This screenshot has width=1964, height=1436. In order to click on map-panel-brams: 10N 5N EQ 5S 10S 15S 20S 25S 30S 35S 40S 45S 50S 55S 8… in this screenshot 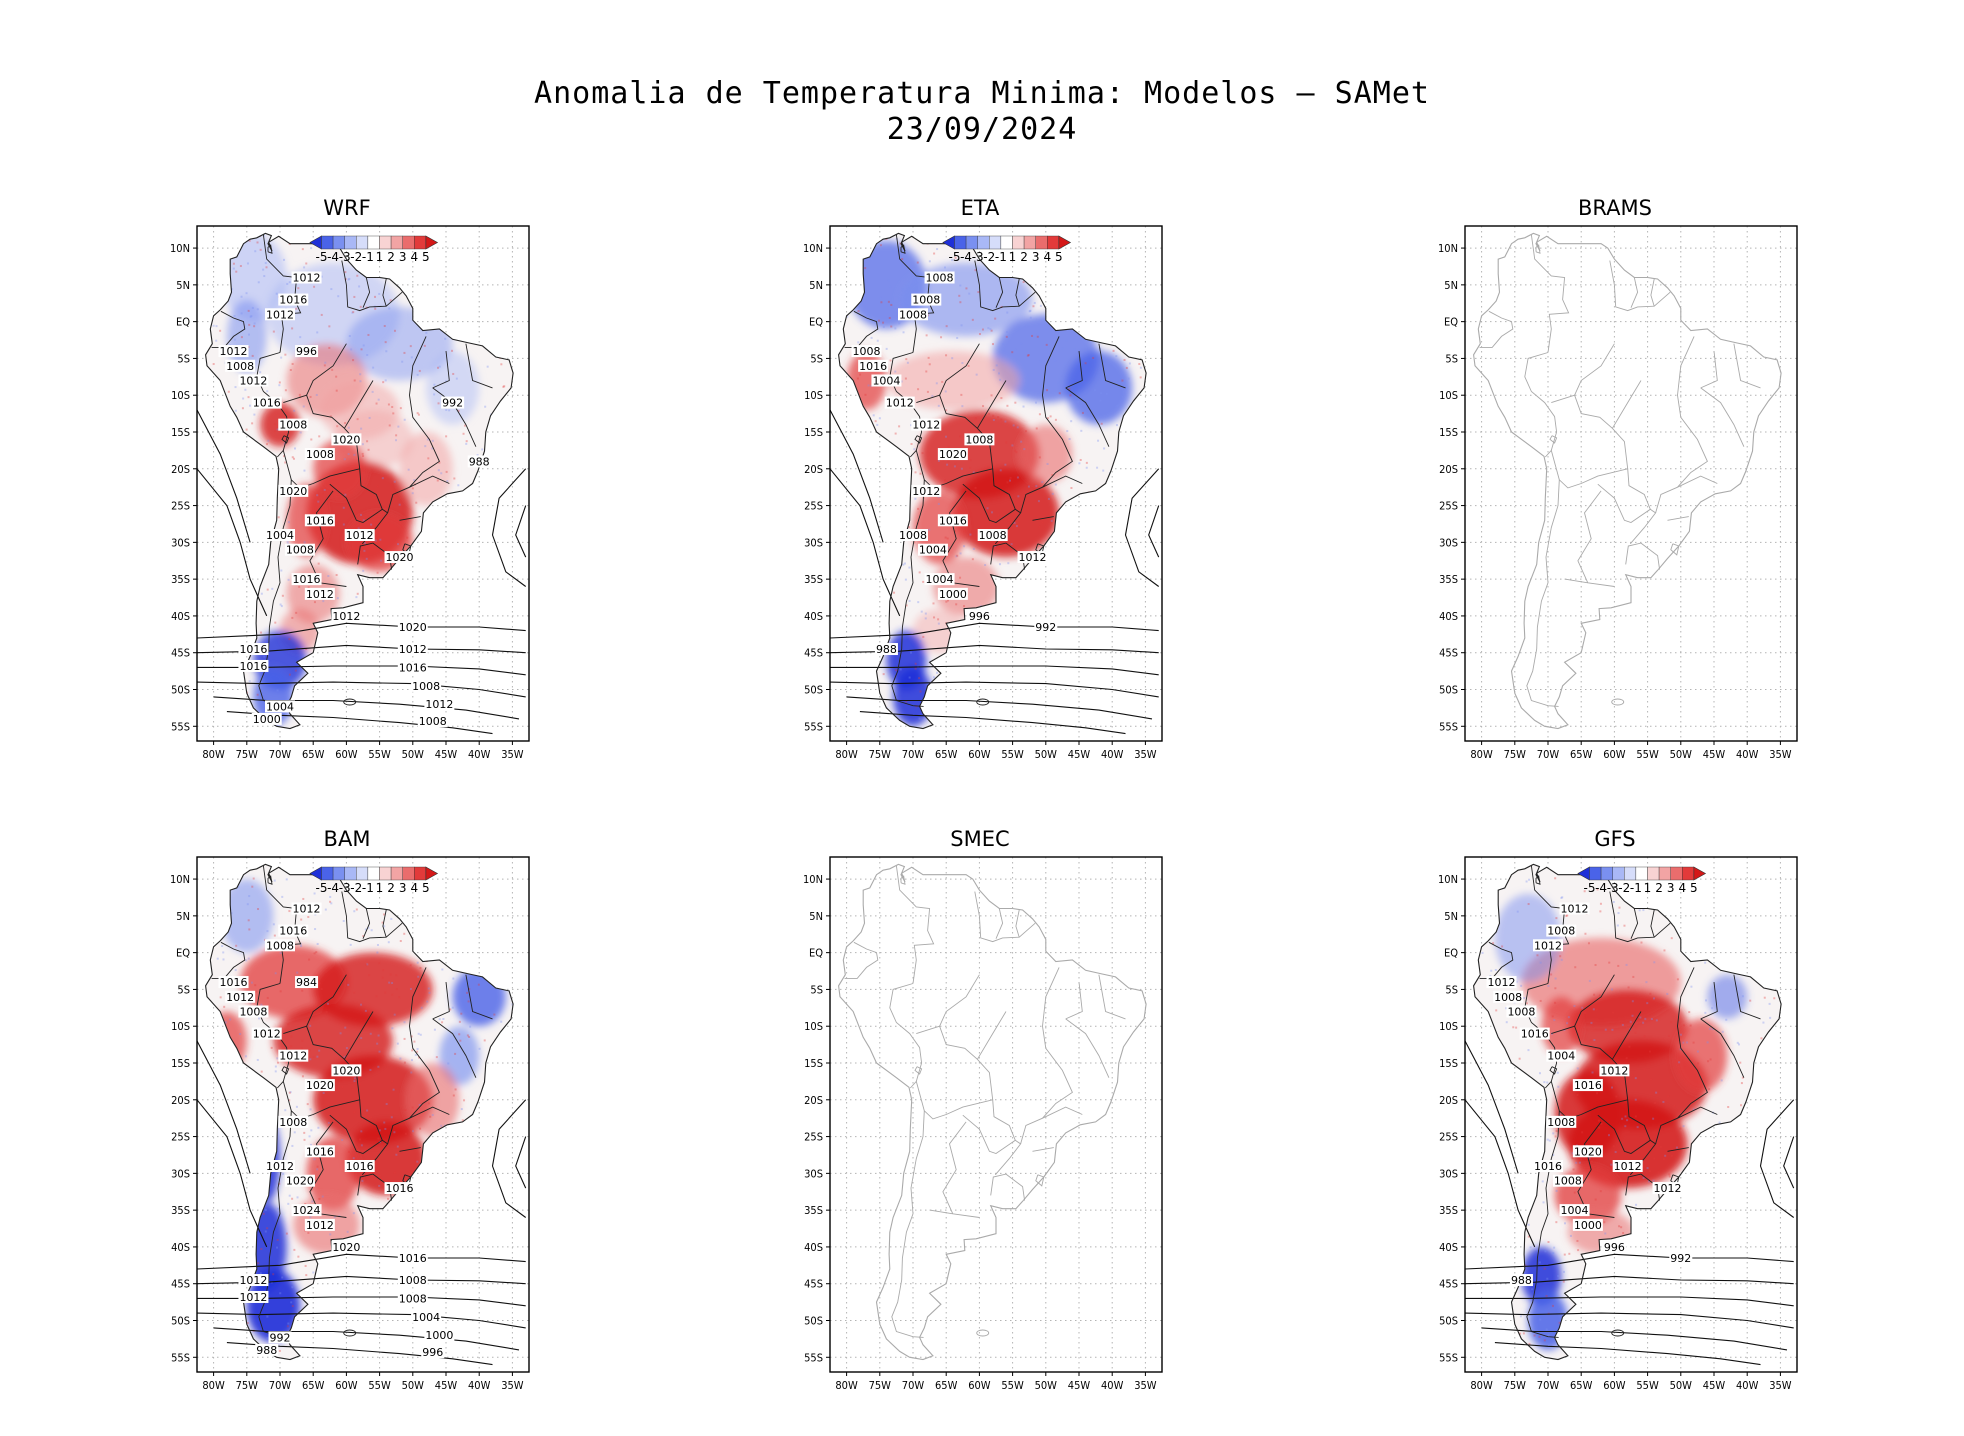, I will do `click(1618, 493)`.